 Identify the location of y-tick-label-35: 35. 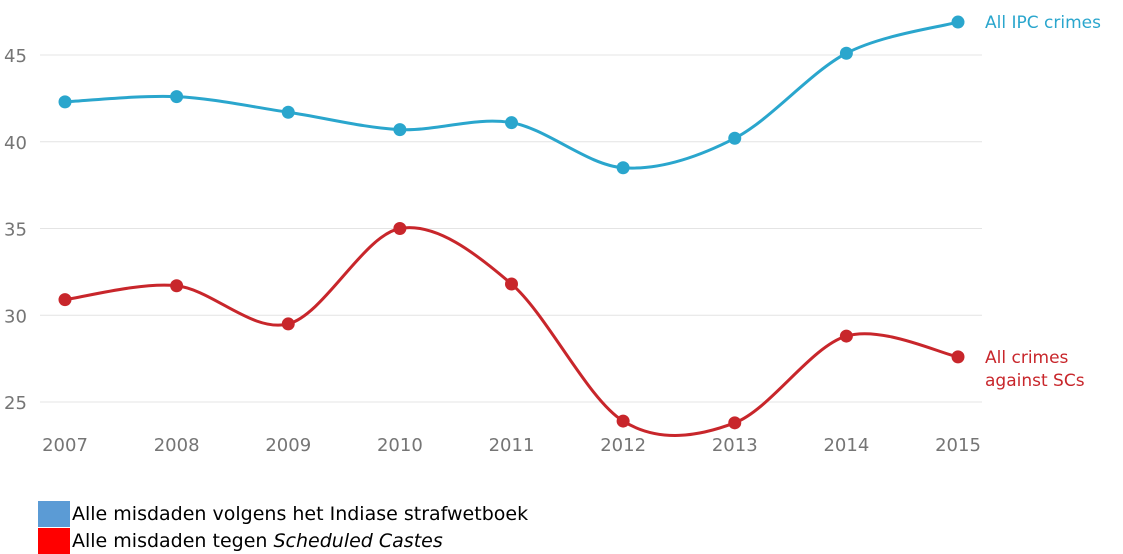
(15, 230).